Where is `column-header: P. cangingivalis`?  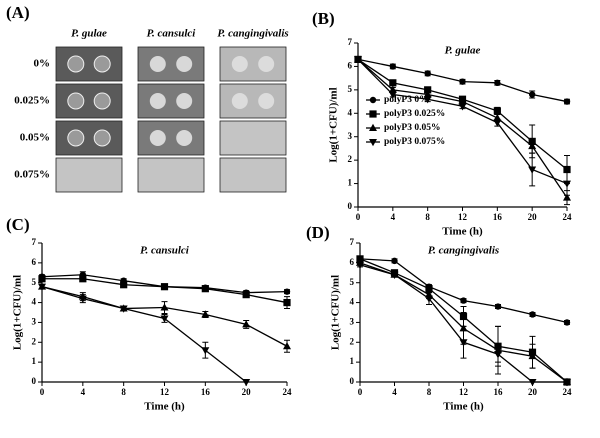
column-header: P. cangingivalis is located at coordinates (252, 34).